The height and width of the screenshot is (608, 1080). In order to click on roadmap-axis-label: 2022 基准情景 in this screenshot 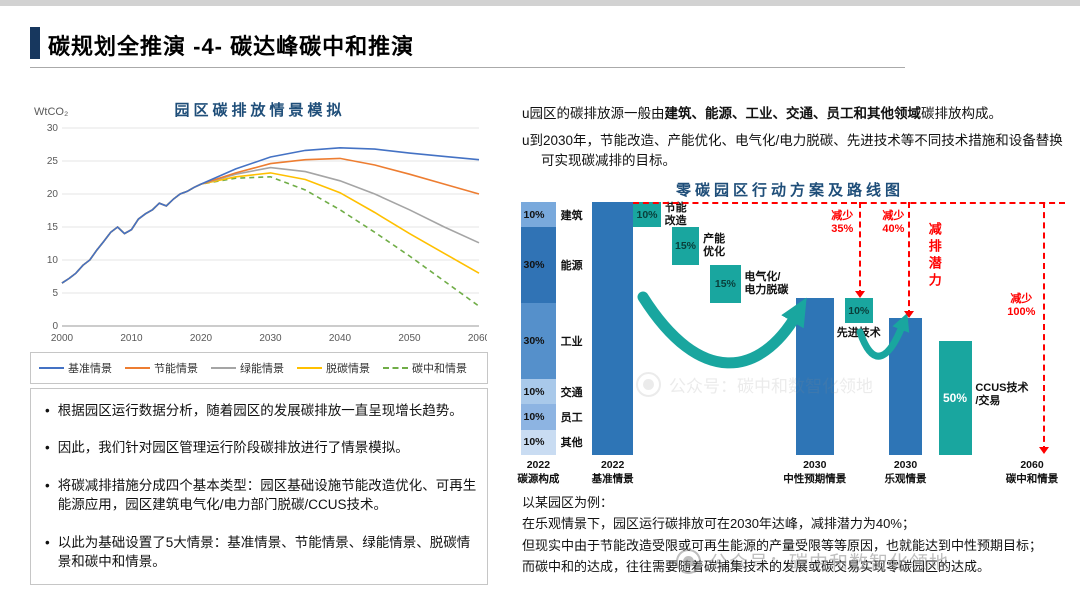, I will do `click(612, 472)`.